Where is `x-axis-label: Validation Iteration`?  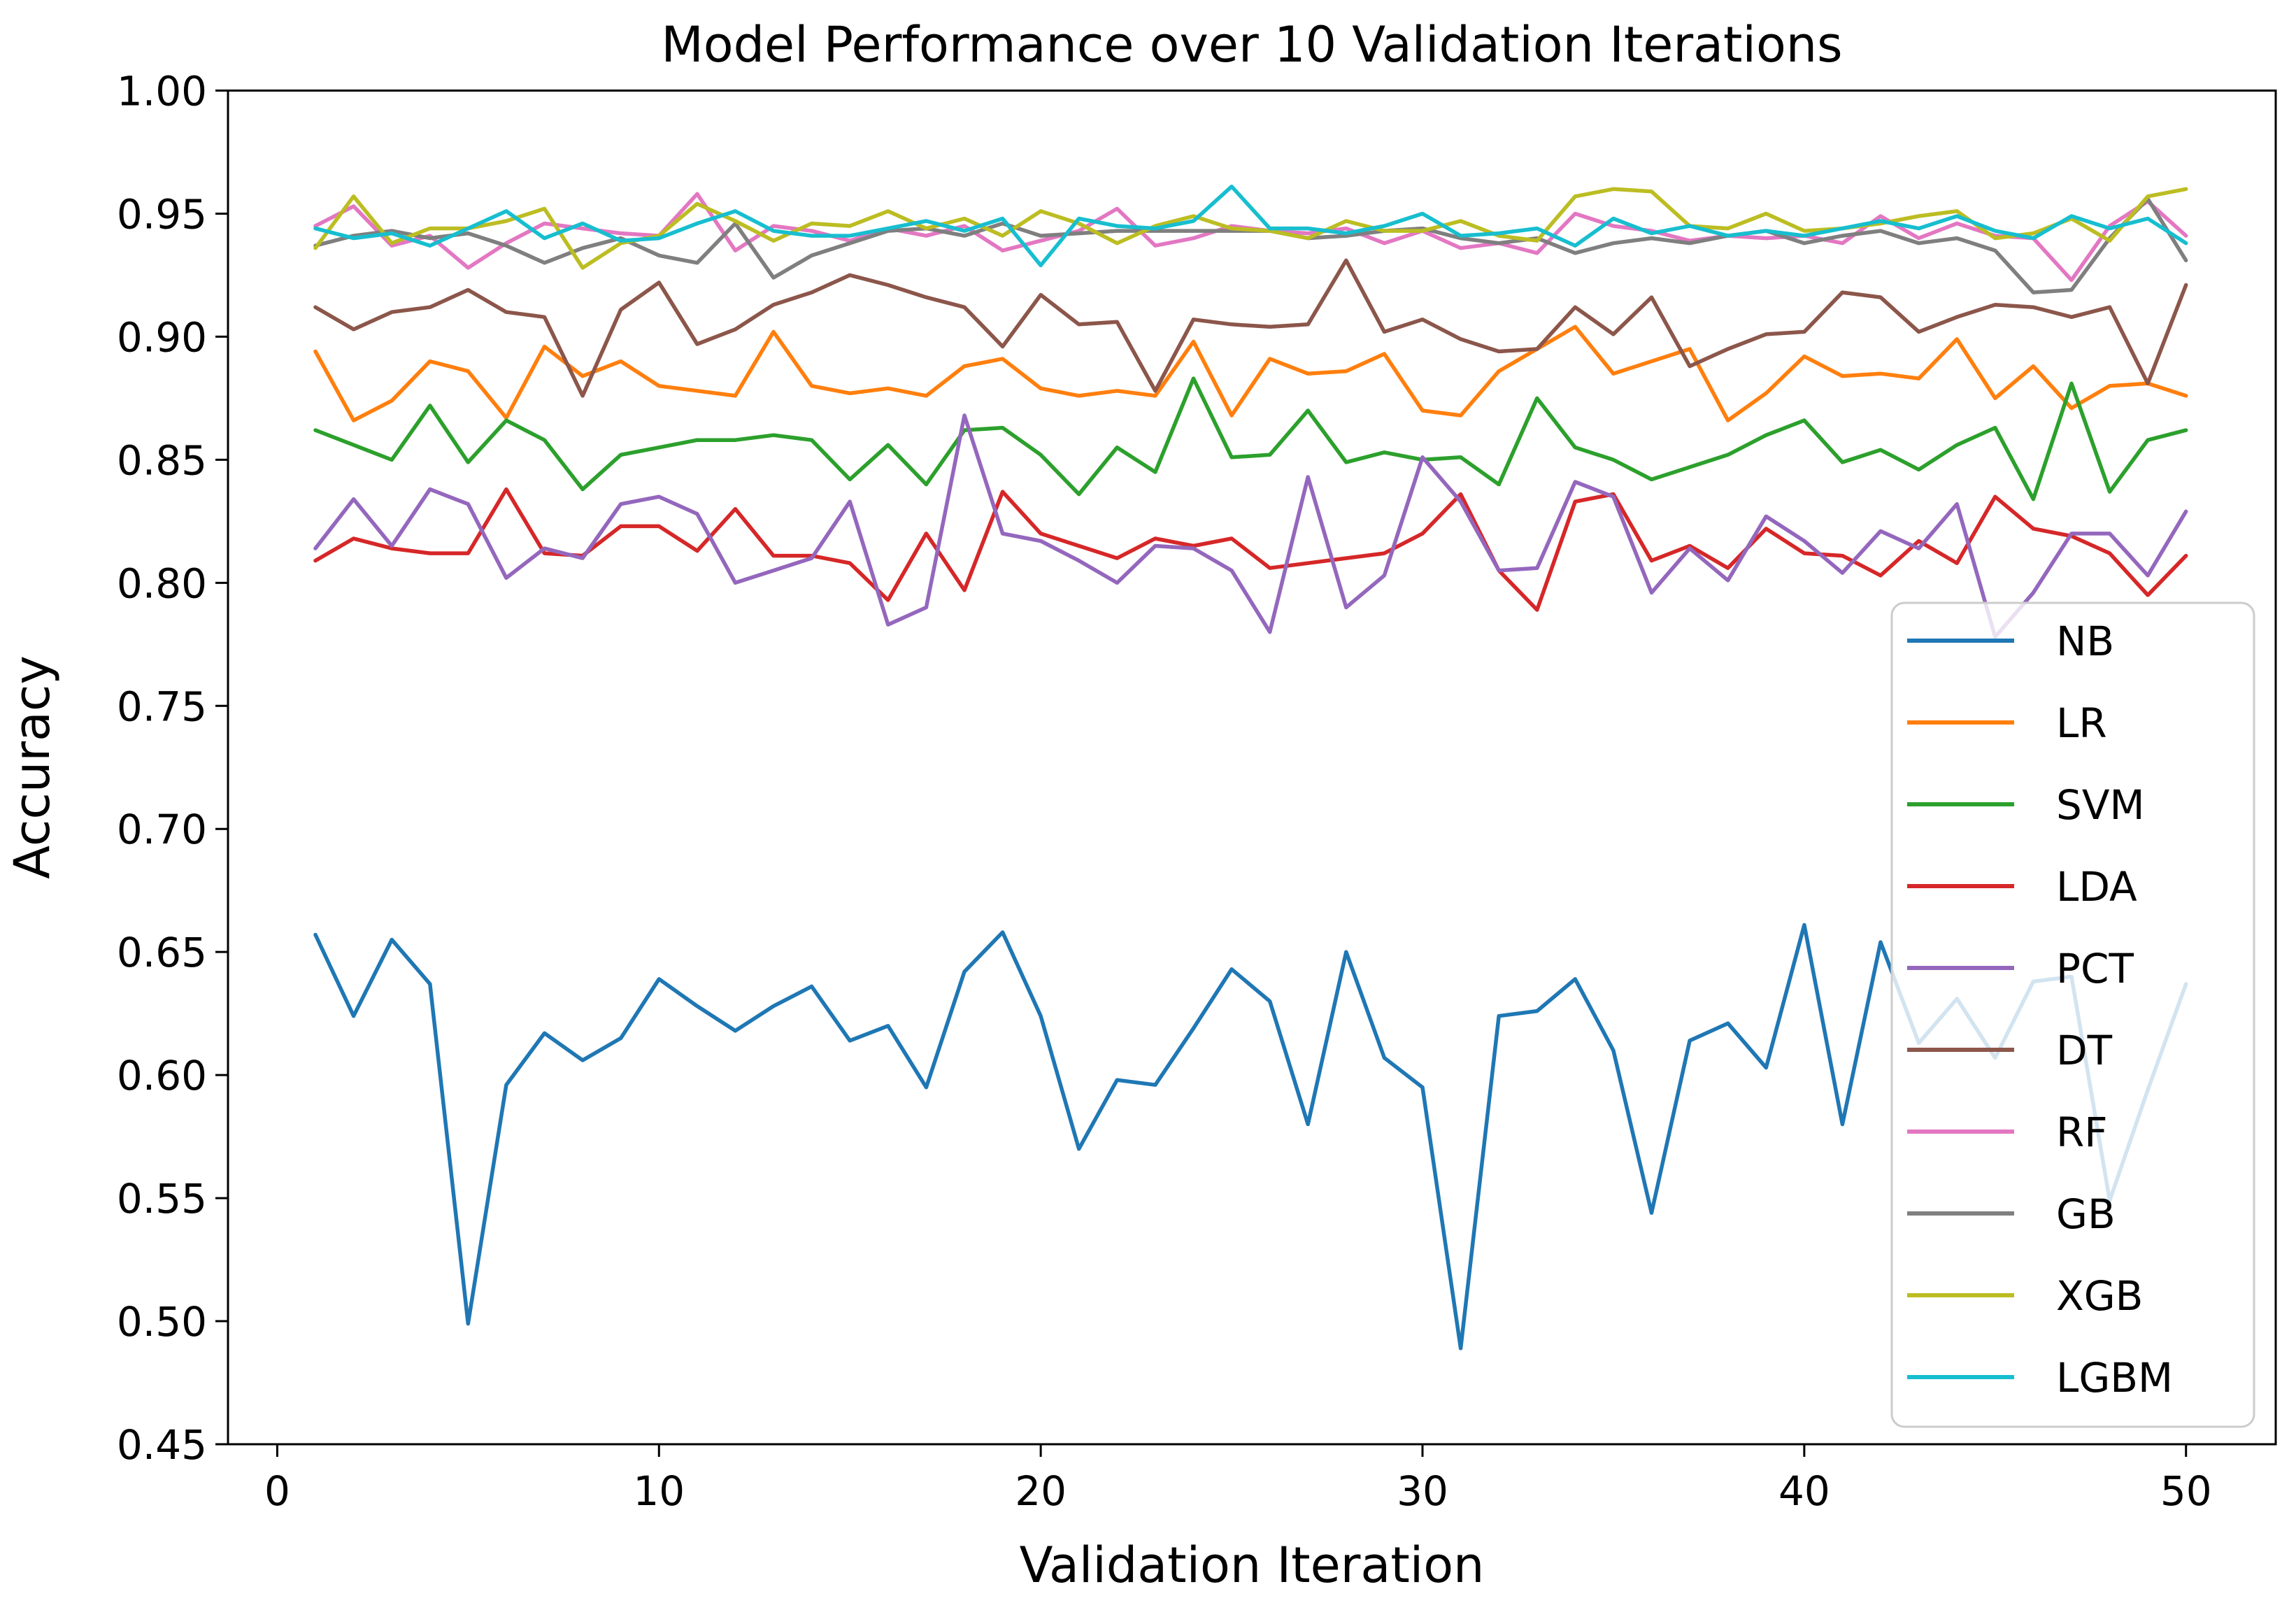 x-axis-label: Validation Iteration is located at coordinates (1252, 1566).